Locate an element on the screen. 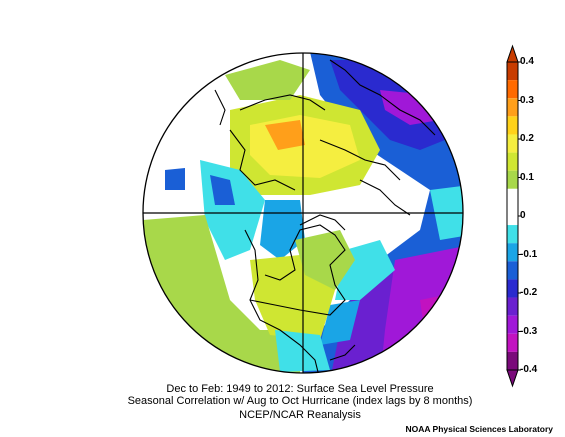 The height and width of the screenshot is (437, 565). colorbar-tick-label: 0 is located at coordinates (523, 215).